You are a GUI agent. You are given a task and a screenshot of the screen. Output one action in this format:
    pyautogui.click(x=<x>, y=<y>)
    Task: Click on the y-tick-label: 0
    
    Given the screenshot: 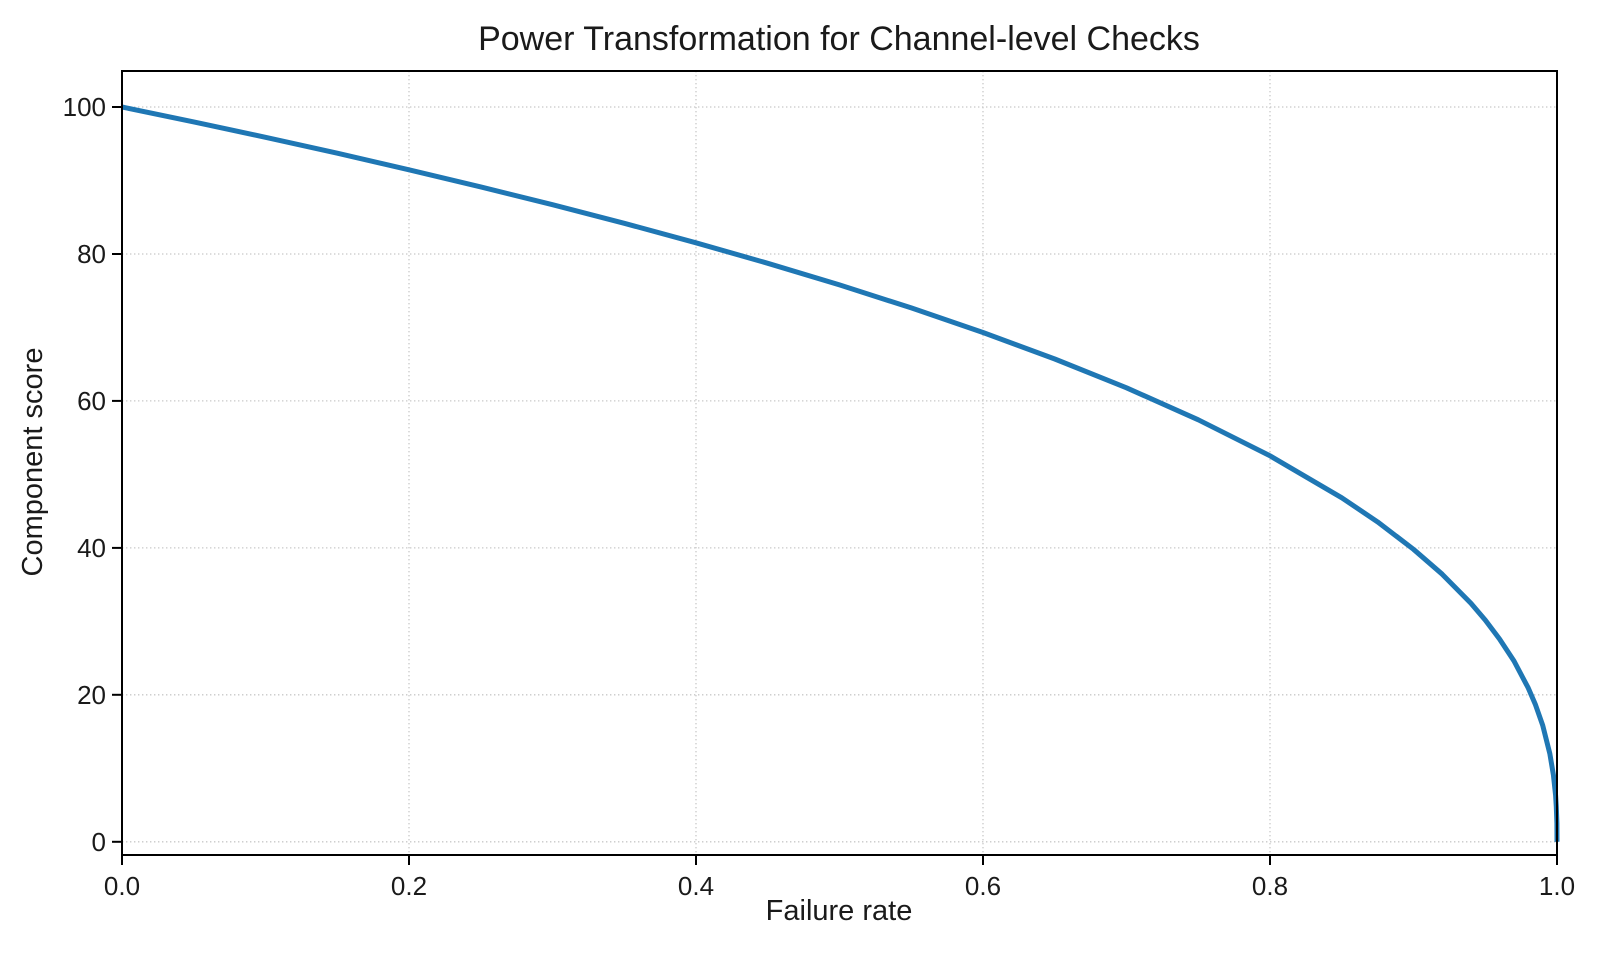 What is the action you would take?
    pyautogui.click(x=99, y=842)
    